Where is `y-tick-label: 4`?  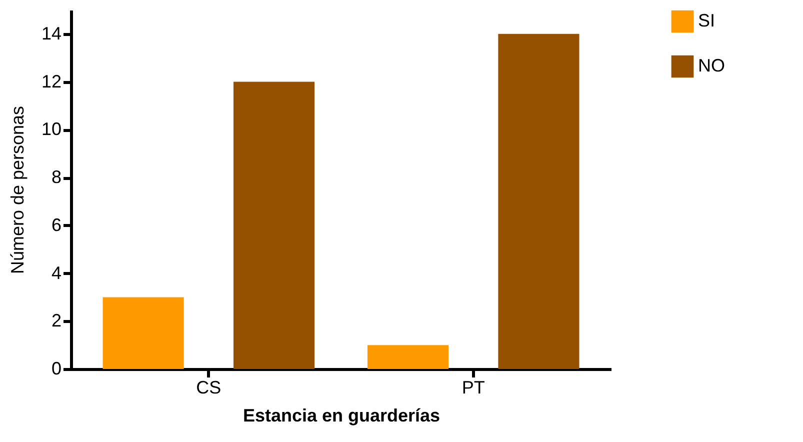
y-tick-label: 4 is located at coordinates (56, 272).